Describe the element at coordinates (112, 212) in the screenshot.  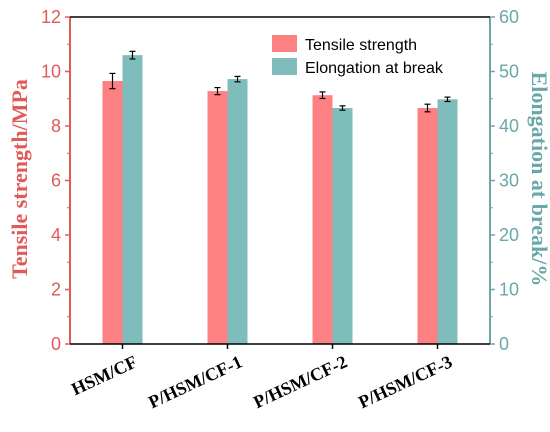
I see `bar-tensile-strength-hsm-cf` at that location.